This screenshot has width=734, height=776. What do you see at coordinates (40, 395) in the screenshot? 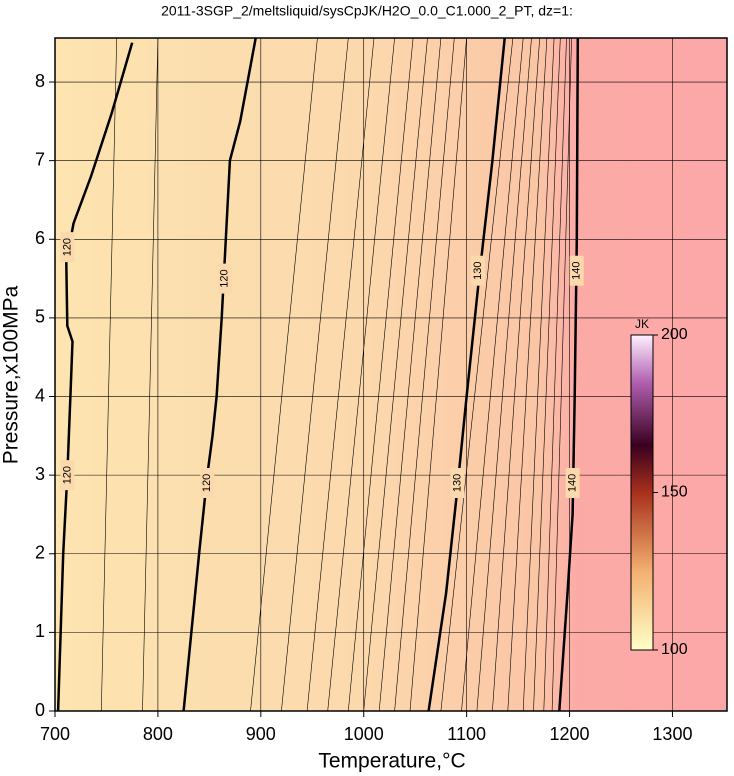
I see `y-tick-label: 4` at bounding box center [40, 395].